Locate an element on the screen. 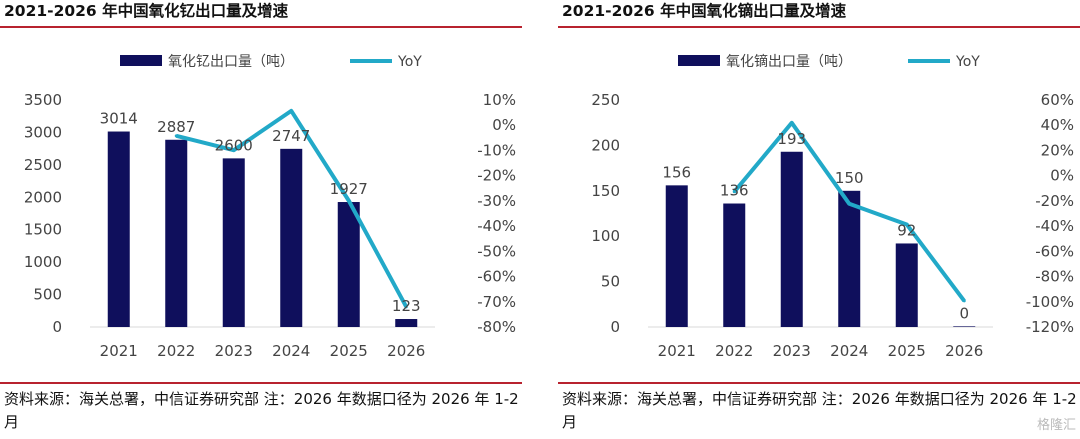 The width and height of the screenshot is (1080, 439). y-tick-label: 100 is located at coordinates (605, 236).